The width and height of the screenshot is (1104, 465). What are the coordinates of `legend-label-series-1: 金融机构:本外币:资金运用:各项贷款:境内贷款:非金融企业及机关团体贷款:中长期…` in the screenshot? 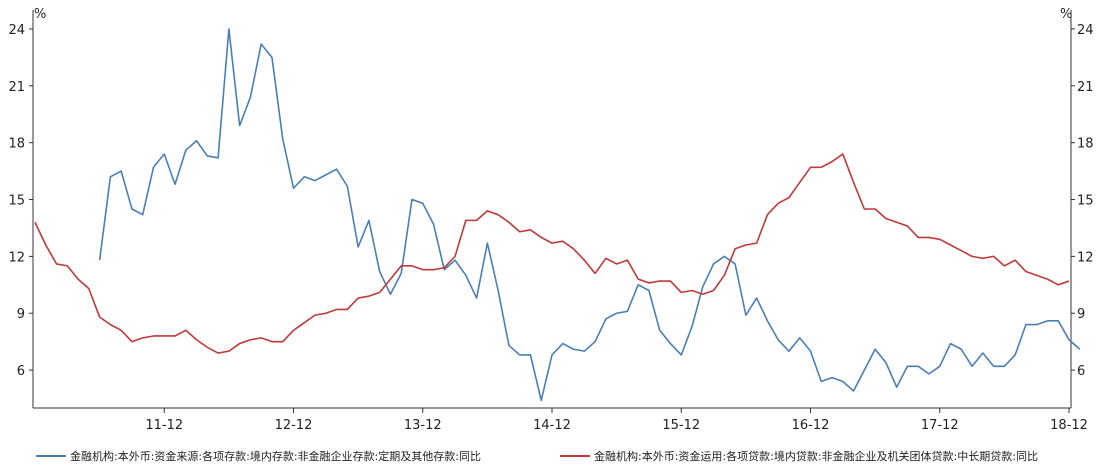 It's located at (816, 456).